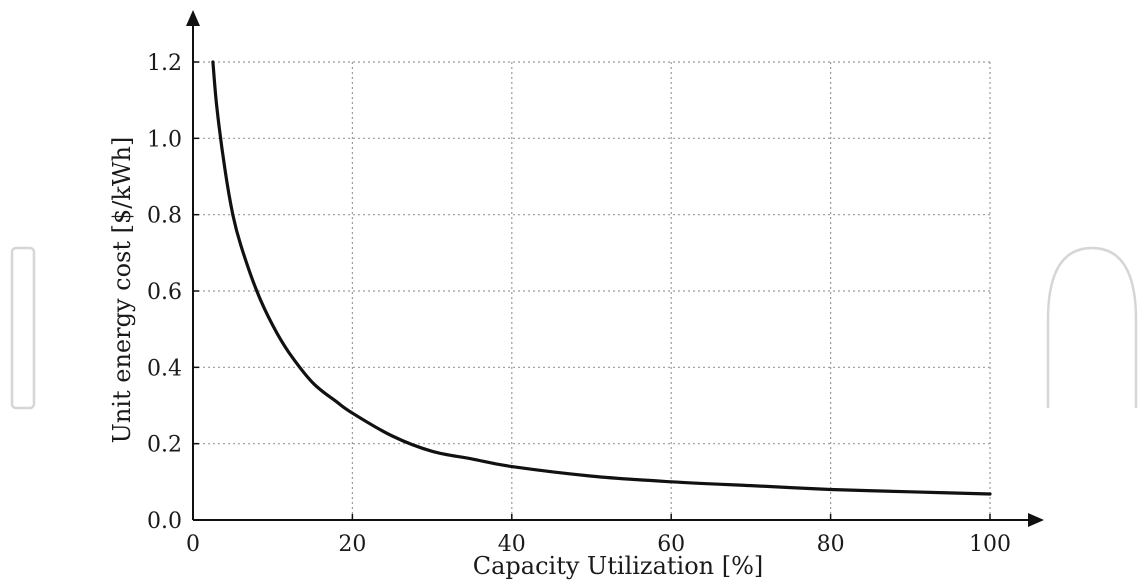 This screenshot has width=1140, height=580. What do you see at coordinates (122, 290) in the screenshot?
I see `y-axis-title: Unit energy cost [$/kWh]` at bounding box center [122, 290].